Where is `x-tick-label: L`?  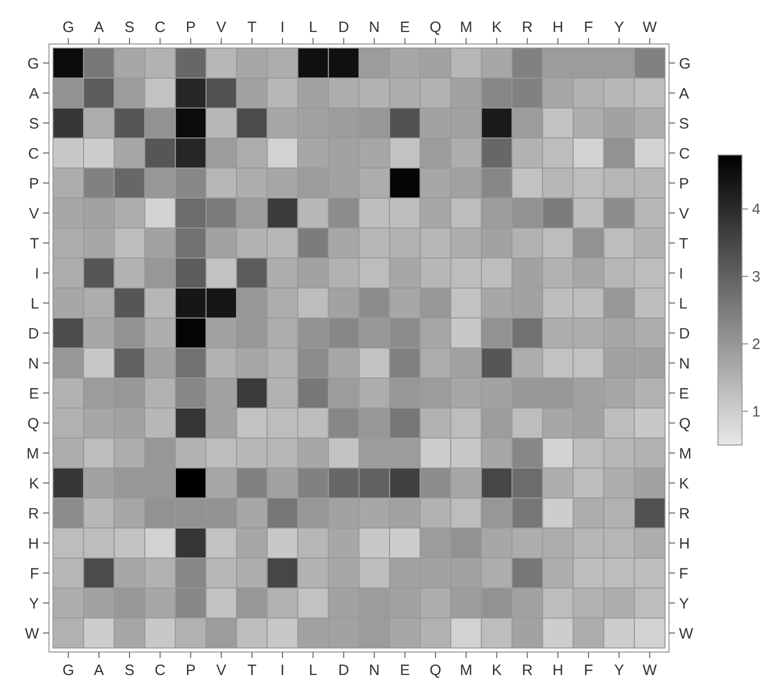 x-tick-label: L is located at coordinates (313, 670).